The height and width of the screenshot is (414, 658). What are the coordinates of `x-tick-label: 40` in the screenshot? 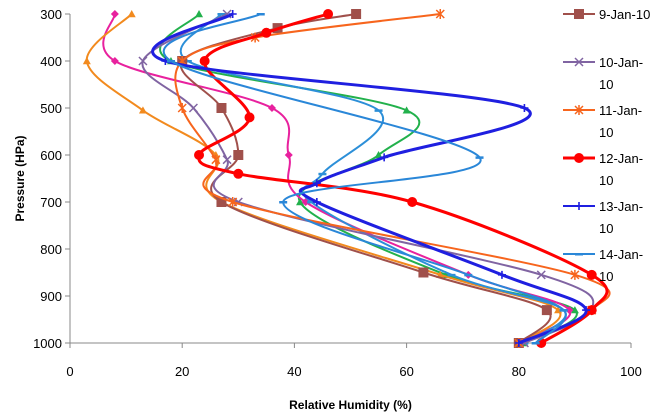 It's located at (294, 371).